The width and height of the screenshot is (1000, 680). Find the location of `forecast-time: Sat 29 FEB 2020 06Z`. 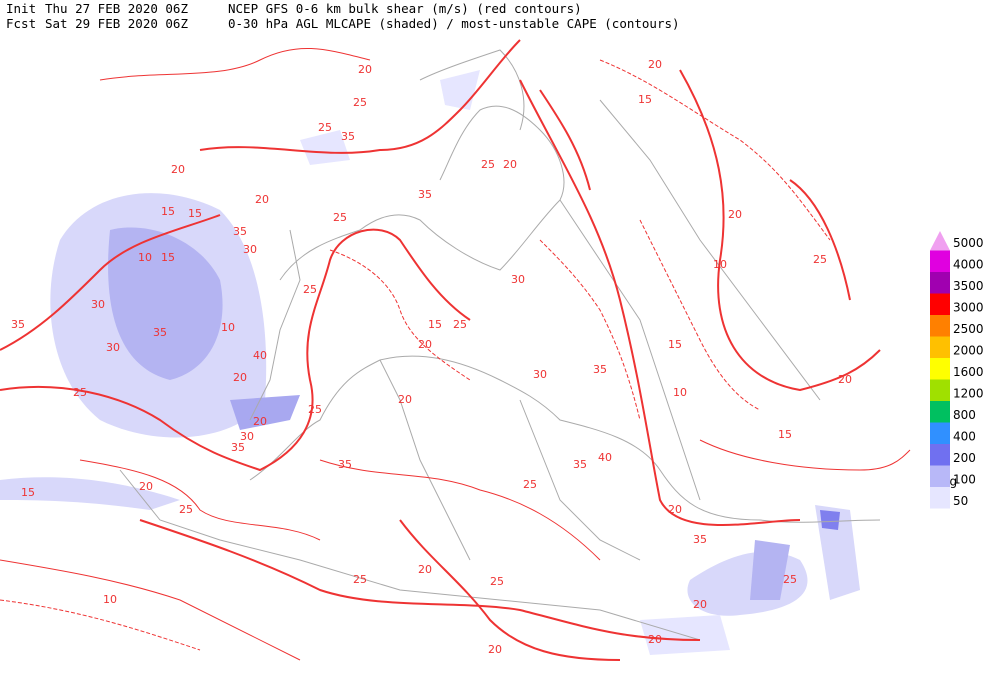

forecast-time: Sat 29 FEB 2020 06Z is located at coordinates (116, 23).